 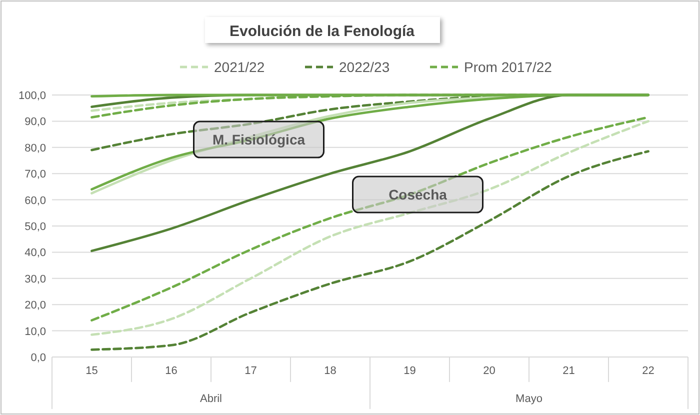 I want to click on y-tick-label: 20,0, so click(x=35, y=306).